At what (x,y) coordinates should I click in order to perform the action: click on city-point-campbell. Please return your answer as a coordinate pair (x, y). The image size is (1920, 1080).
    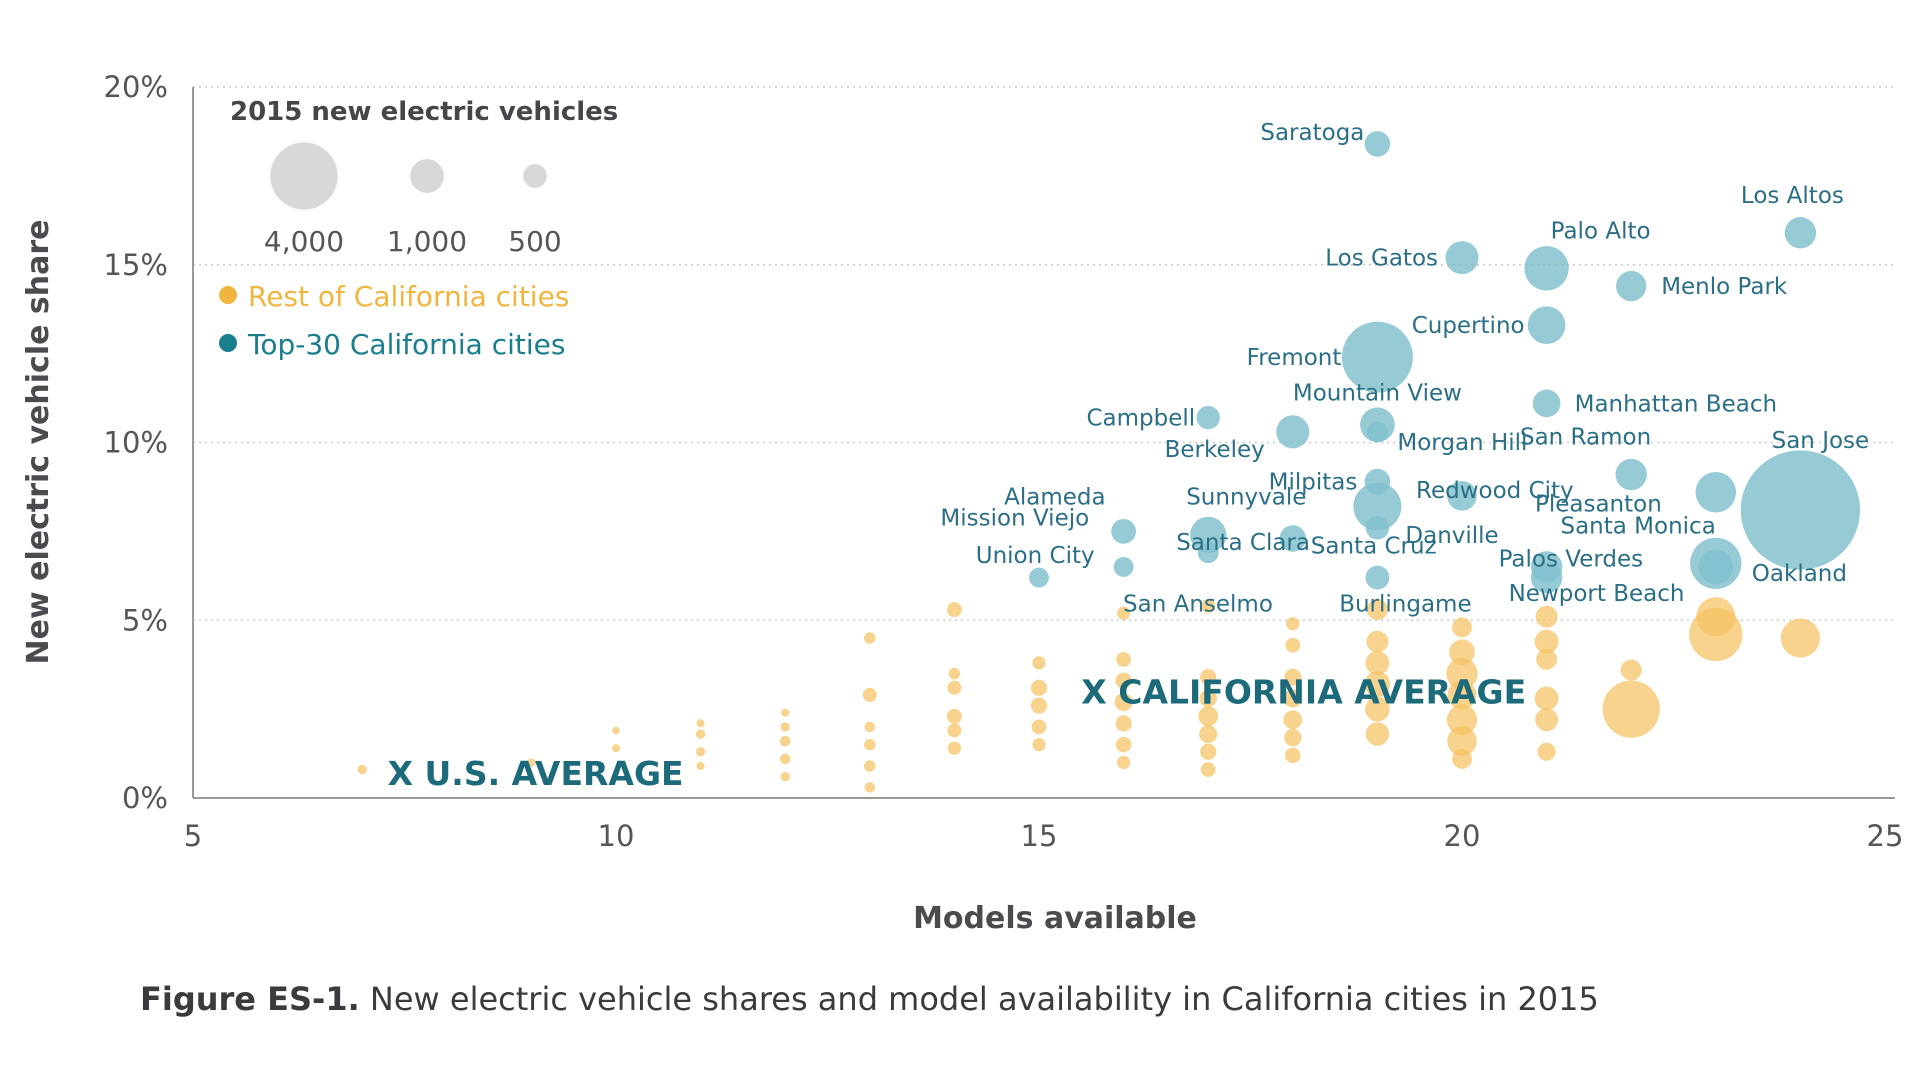
    Looking at the image, I should click on (1208, 417).